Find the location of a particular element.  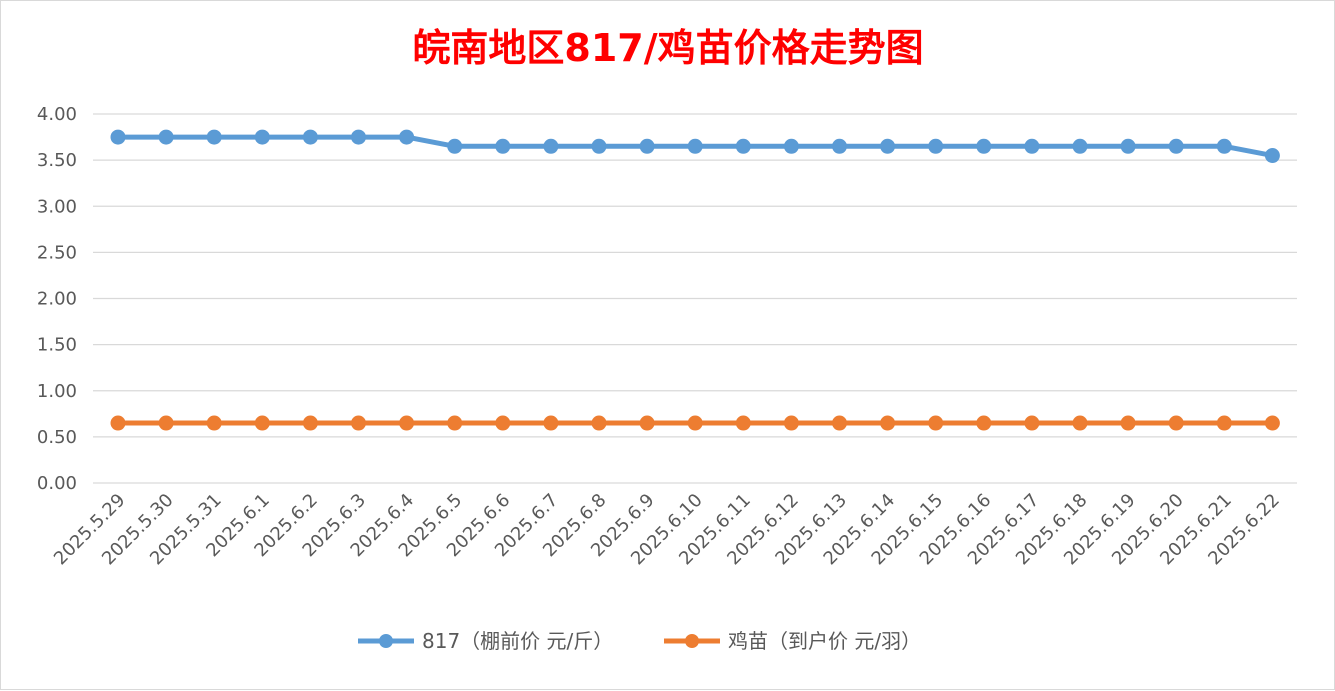

y-axis-ticks: 0.00 0.50 1.00 1.50 2.00 2.50 3.00 3.50 4.00 is located at coordinates (57, 299).